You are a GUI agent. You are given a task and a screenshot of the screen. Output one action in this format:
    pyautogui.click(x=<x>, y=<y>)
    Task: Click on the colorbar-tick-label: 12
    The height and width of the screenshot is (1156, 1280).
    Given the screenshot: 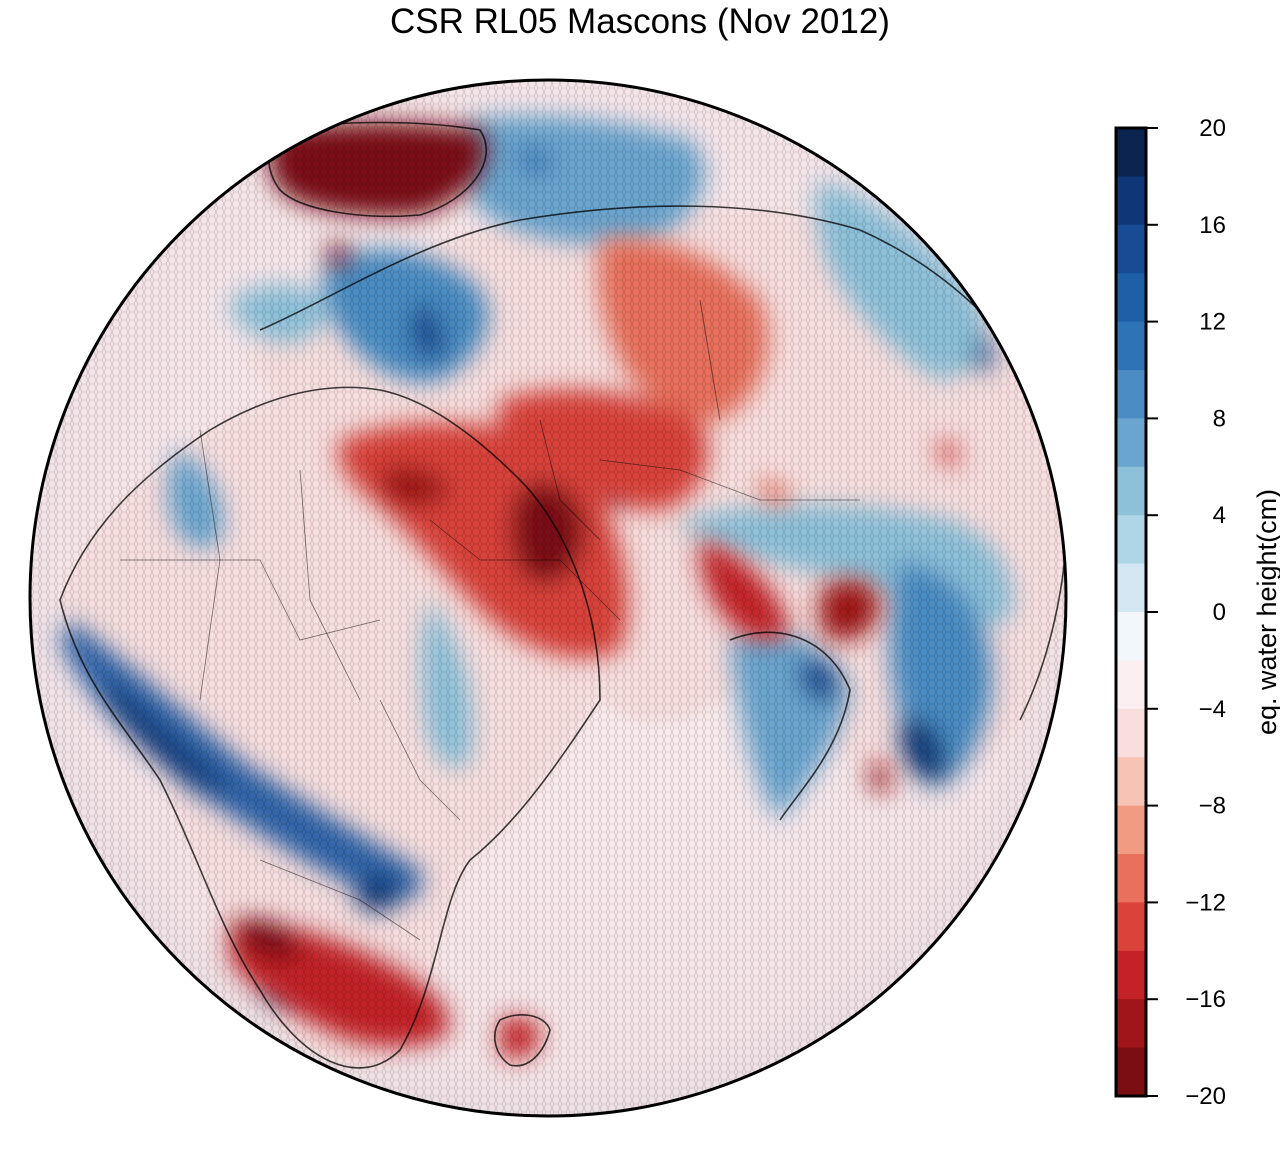 What is the action you would take?
    pyautogui.click(x=1212, y=322)
    